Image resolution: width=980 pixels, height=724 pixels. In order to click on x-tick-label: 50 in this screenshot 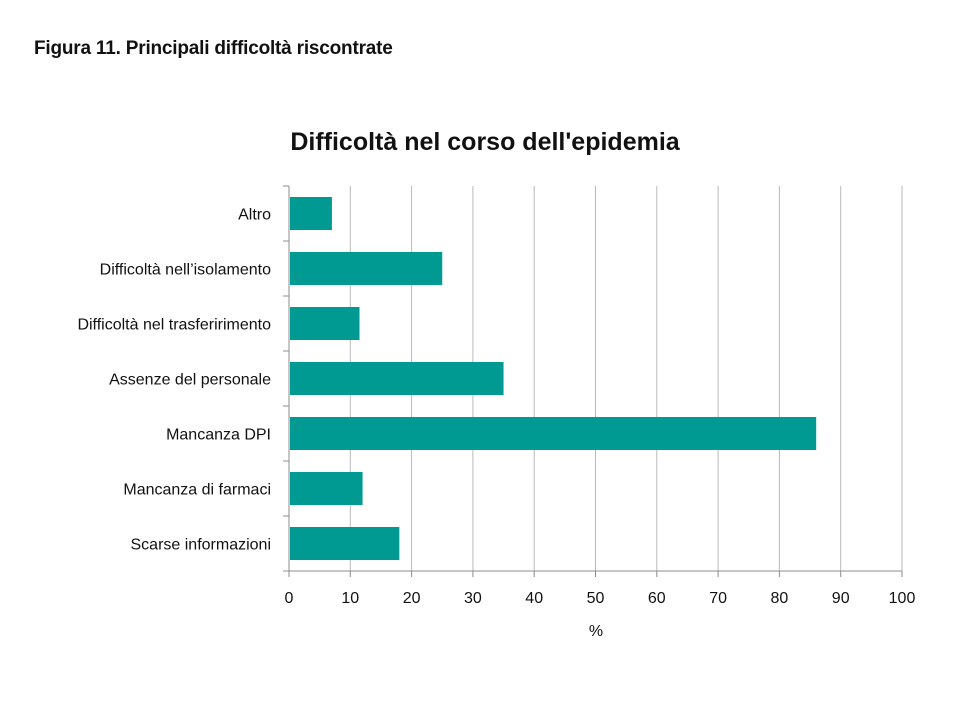, I will do `click(596, 598)`.